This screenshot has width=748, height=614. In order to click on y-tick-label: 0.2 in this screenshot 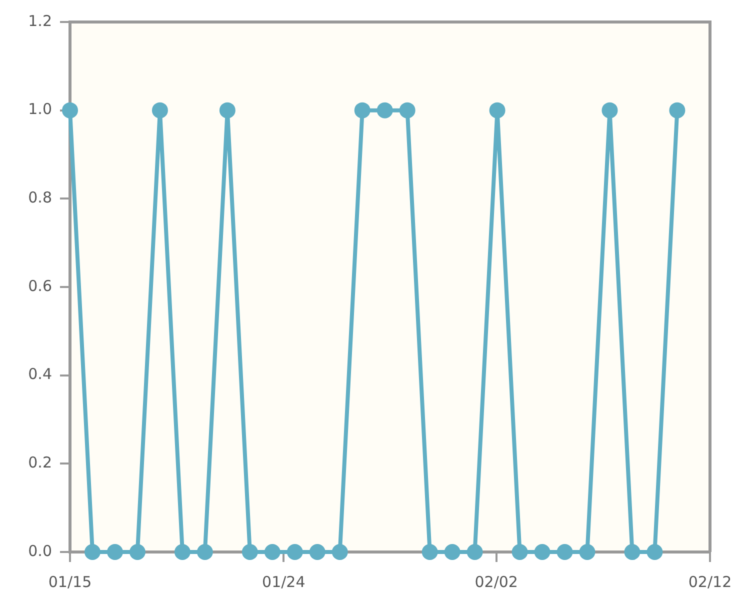, I will do `click(40, 463)`.